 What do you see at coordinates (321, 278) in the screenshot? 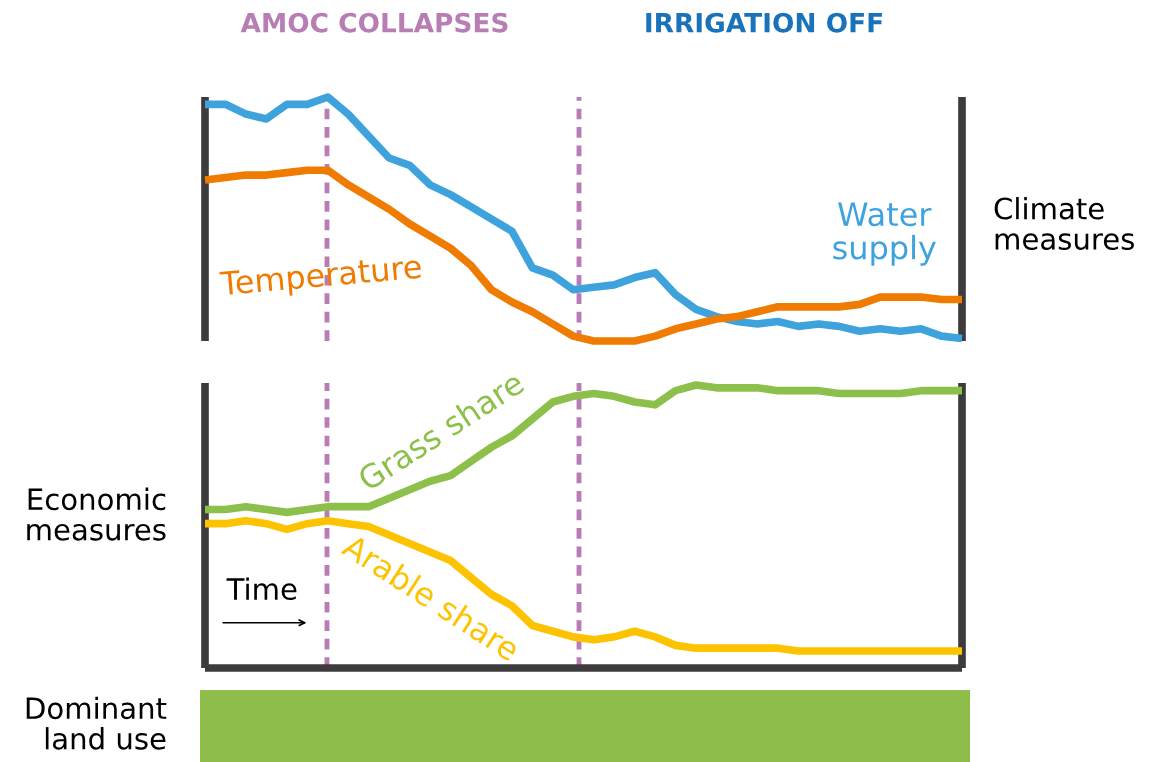
I see `series-label: Temperature` at bounding box center [321, 278].